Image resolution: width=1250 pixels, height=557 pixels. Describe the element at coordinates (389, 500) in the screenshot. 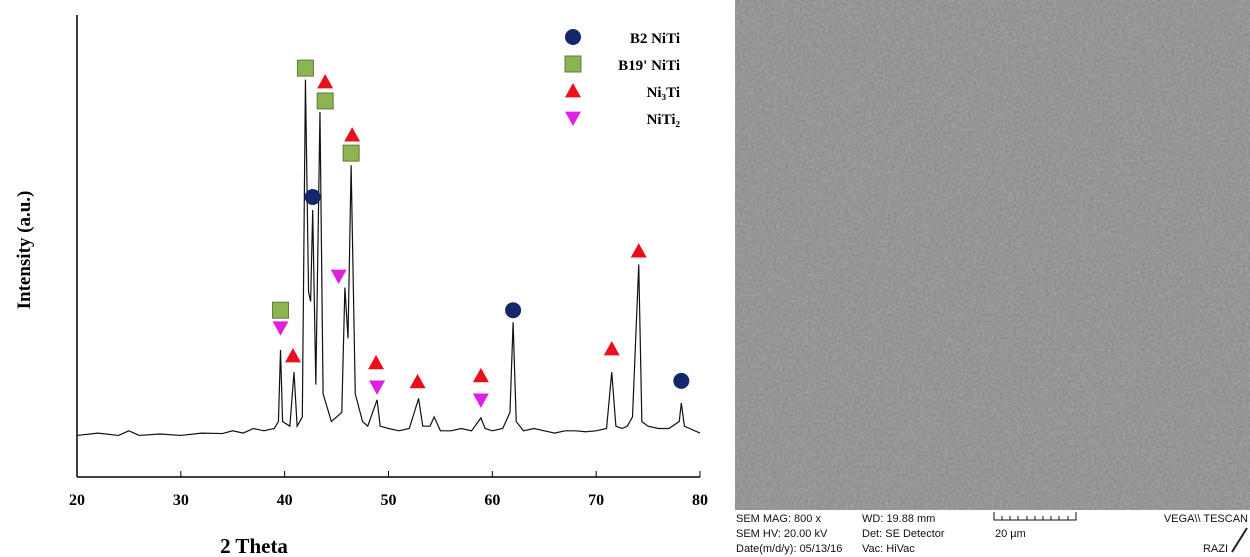

I see `x-tick-label: 50` at that location.